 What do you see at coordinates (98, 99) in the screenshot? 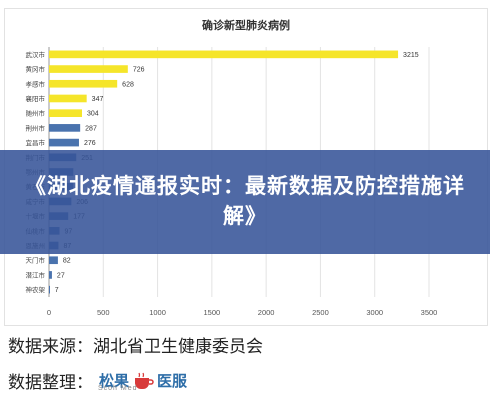
I see `data-label: 347` at bounding box center [98, 99].